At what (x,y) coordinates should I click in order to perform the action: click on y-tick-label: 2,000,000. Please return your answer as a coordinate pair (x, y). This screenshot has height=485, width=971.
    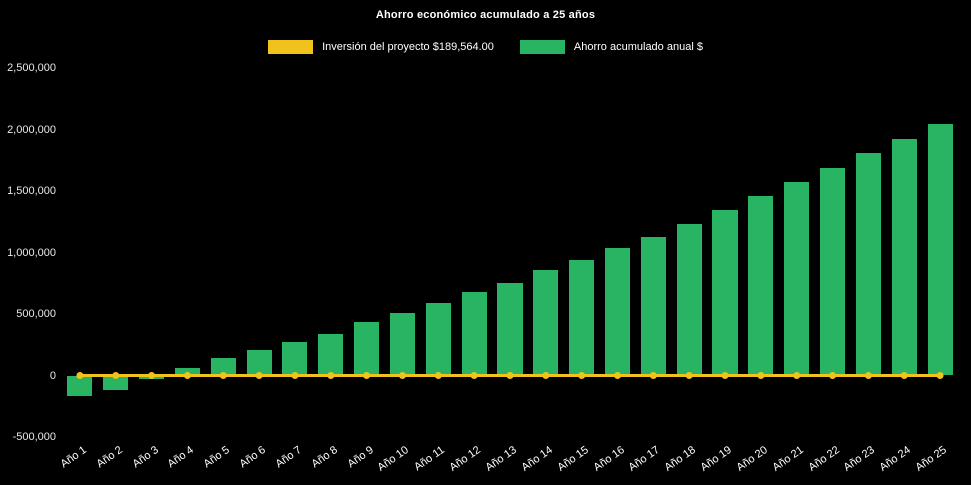
    Looking at the image, I should click on (31, 129).